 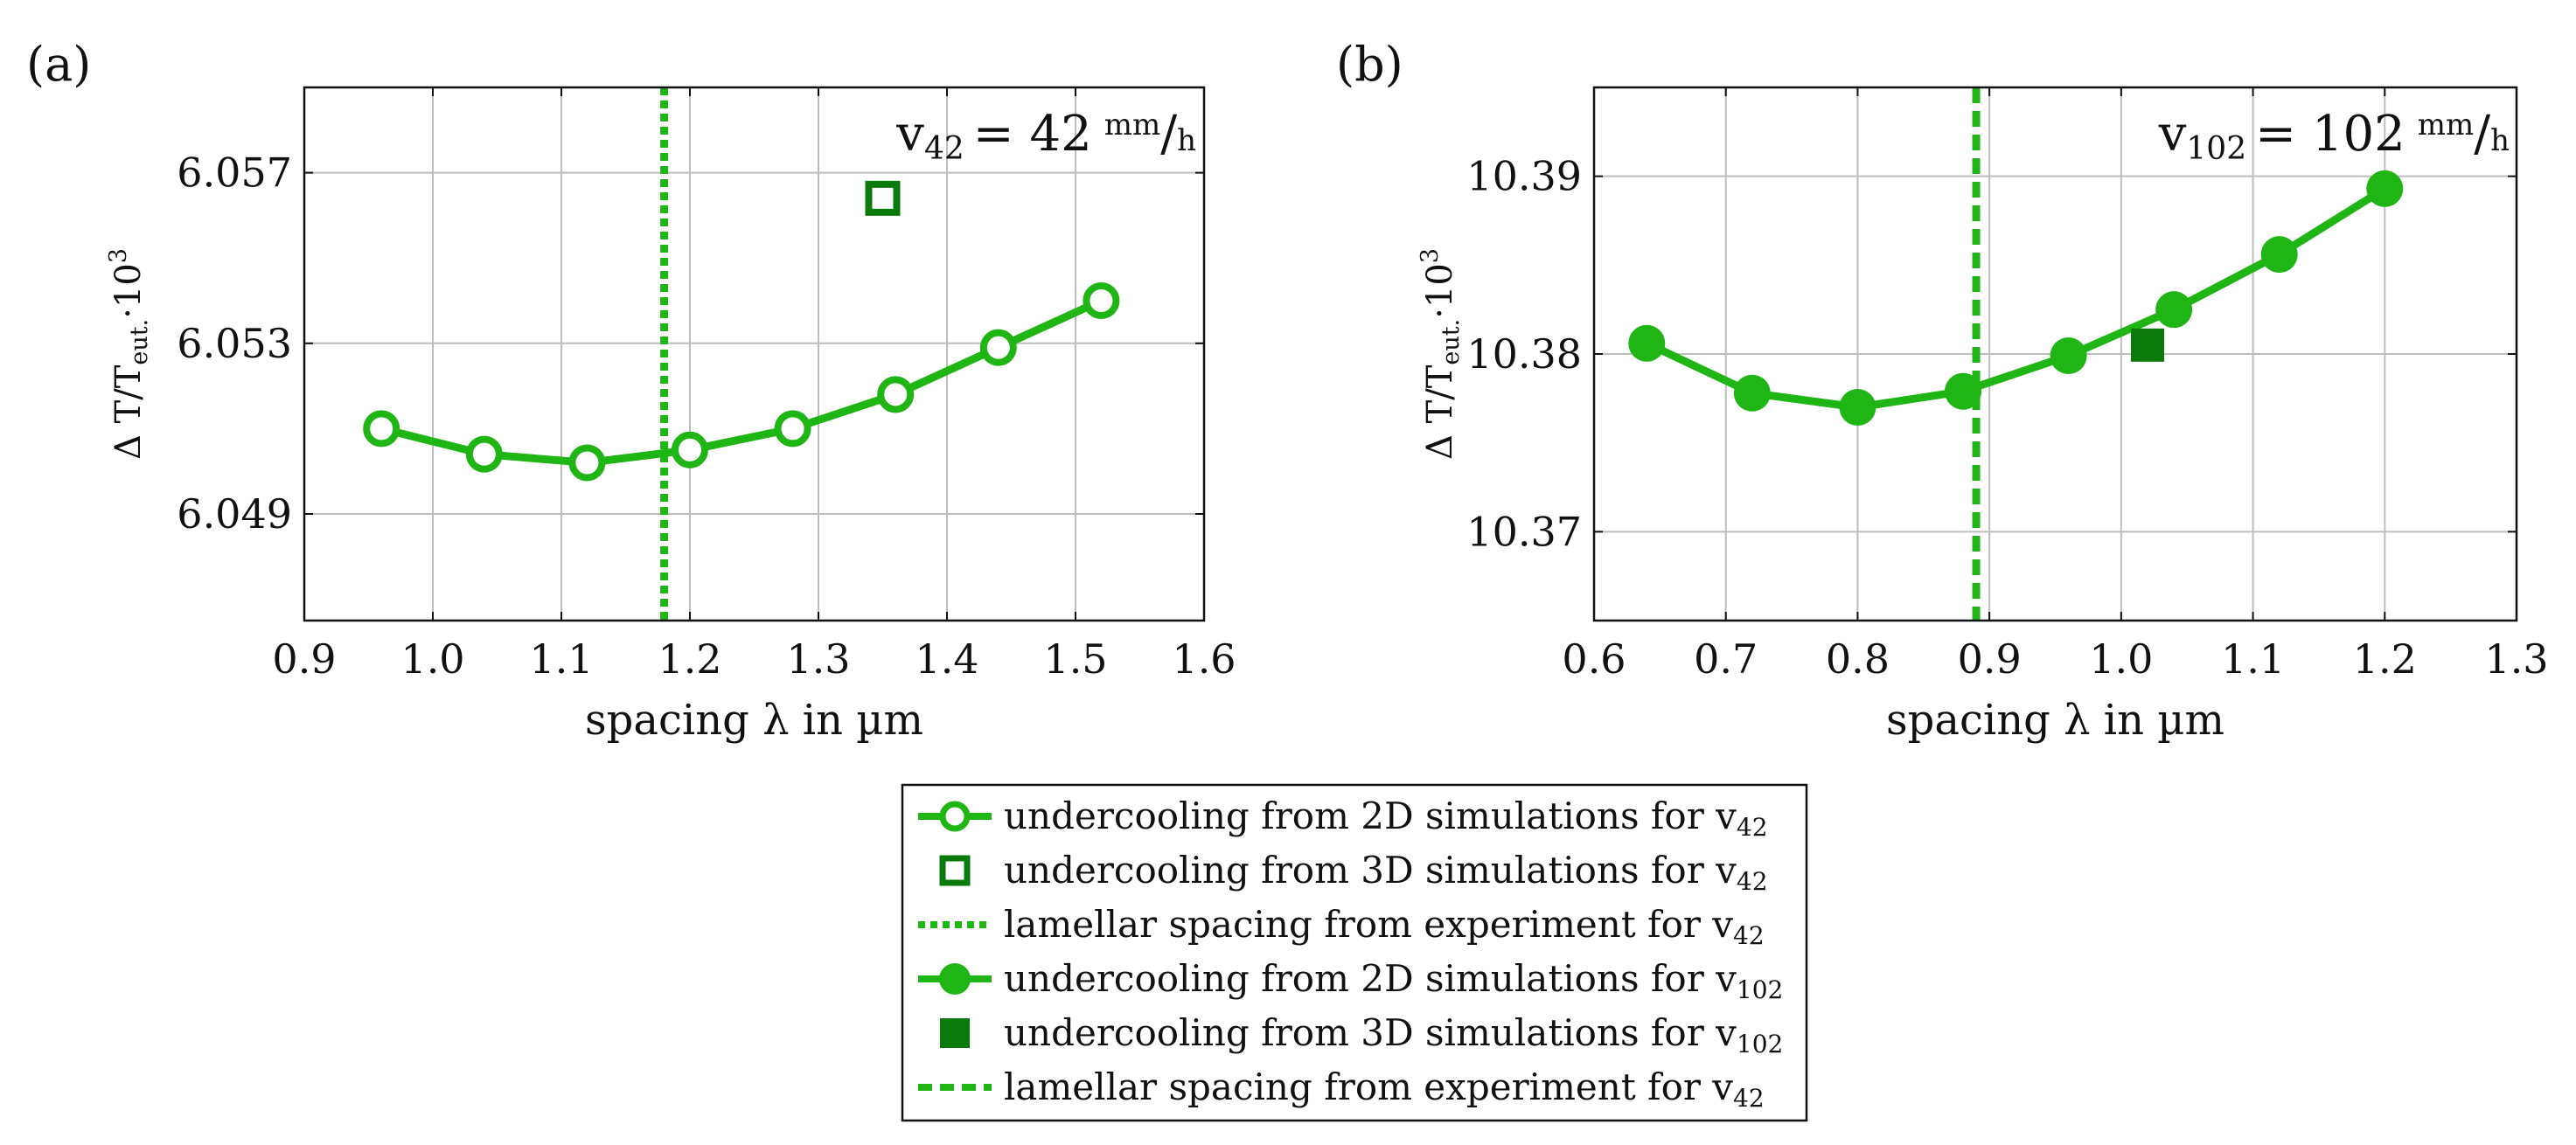 What do you see at coordinates (1386, 872) in the screenshot?
I see `legend-label: undercooling from 3D simulations for v42` at bounding box center [1386, 872].